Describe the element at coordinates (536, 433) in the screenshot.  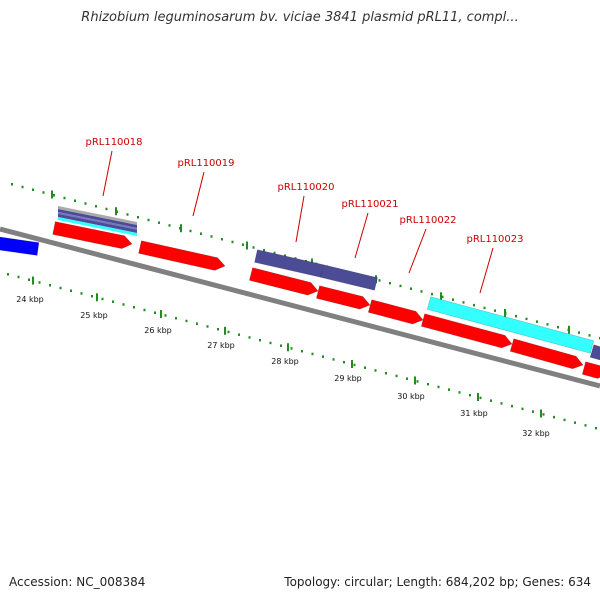
I see `scale-label: 32 kbp` at that location.